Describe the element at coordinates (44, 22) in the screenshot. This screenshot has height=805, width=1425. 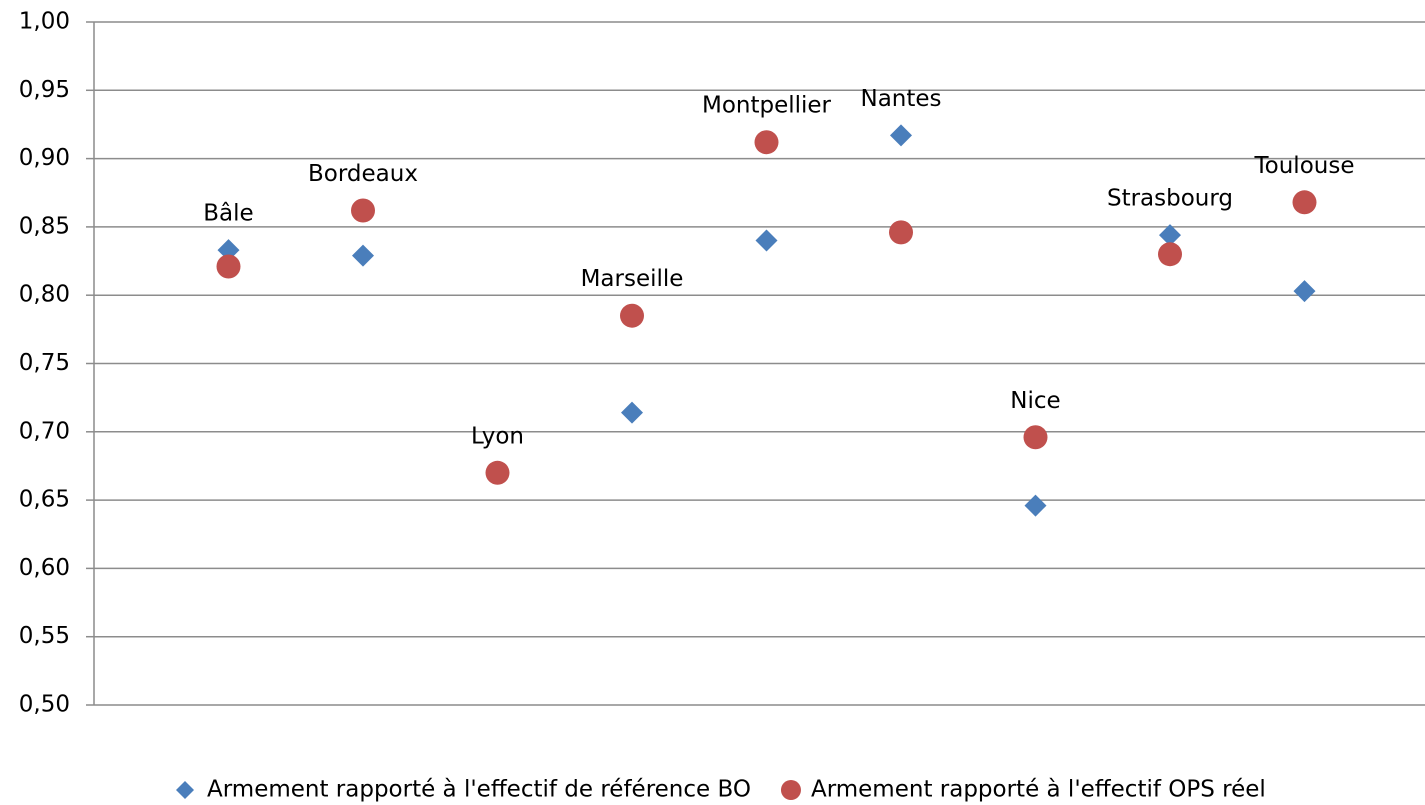
I see `y-tick-label: 1,00` at that location.